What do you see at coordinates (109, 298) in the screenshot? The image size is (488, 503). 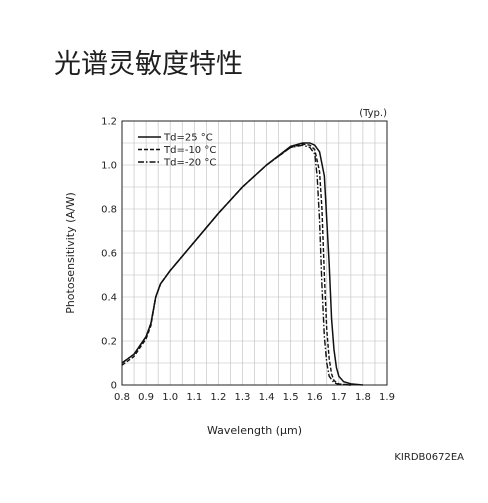 I see `y-tick-label: 0.4` at bounding box center [109, 298].